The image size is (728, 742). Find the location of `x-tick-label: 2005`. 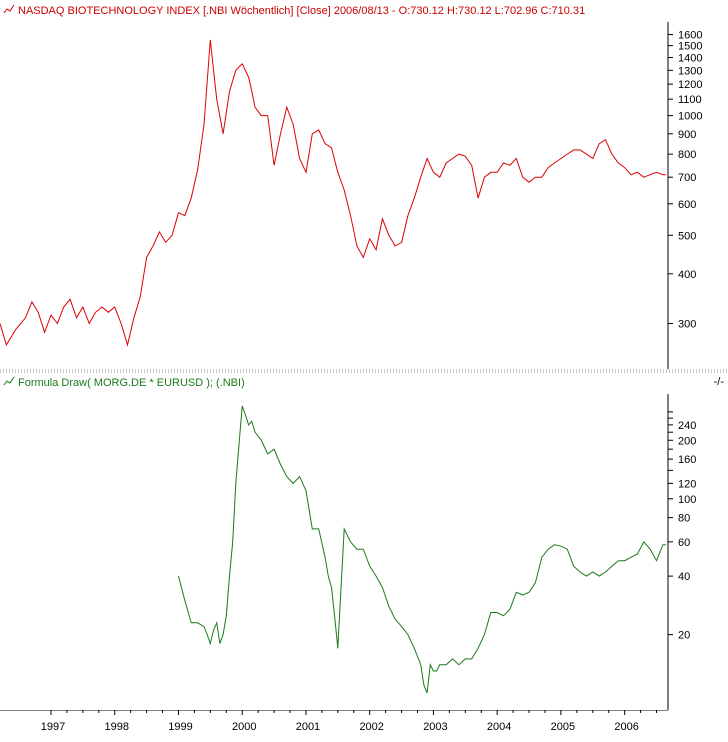

x-tick-label: 2005 is located at coordinates (563, 727).